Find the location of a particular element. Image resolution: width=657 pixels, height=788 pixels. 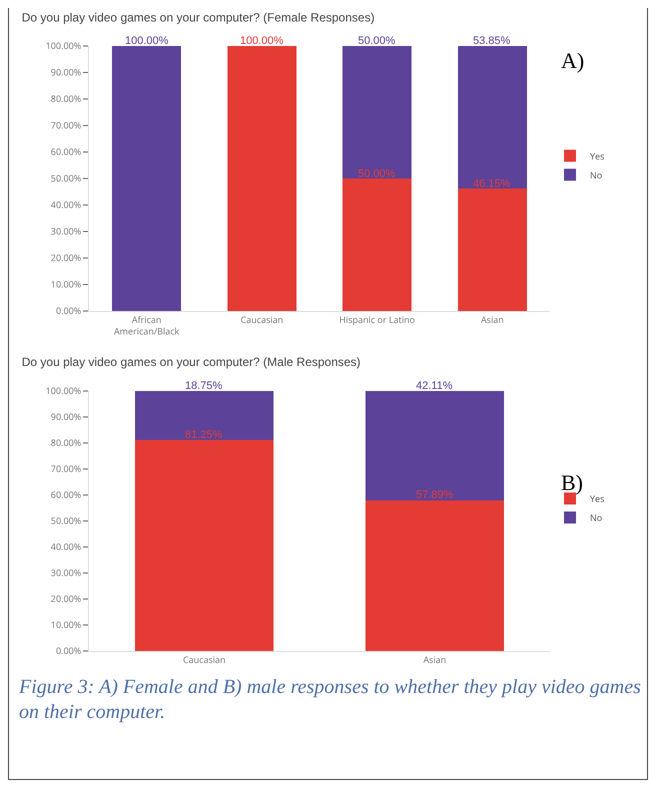

data-label: 81.25% is located at coordinates (204, 435).